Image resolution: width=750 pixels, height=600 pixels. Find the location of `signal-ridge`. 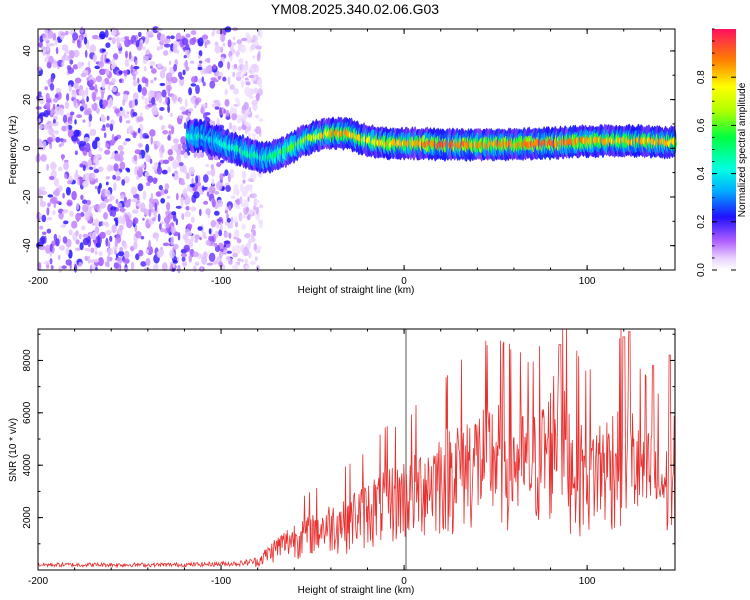

signal-ridge is located at coordinates (431, 145).